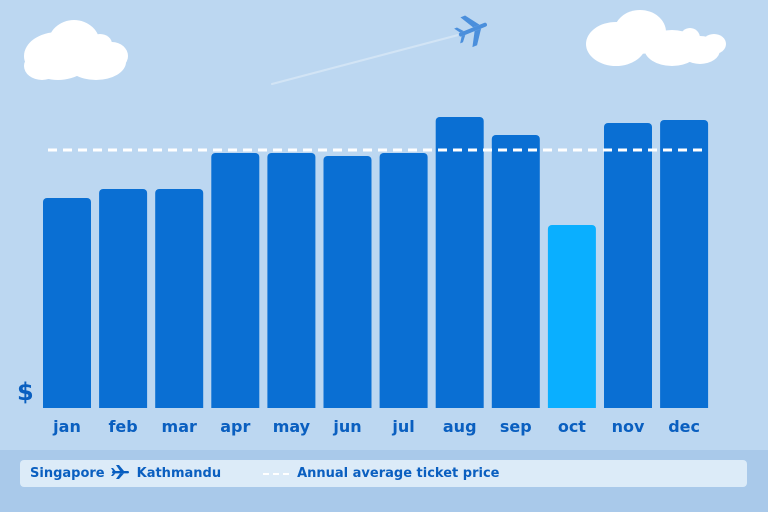 The width and height of the screenshot is (768, 512). Describe the element at coordinates (122, 426) in the screenshot. I see `x-tick-label-feb: feb` at that location.